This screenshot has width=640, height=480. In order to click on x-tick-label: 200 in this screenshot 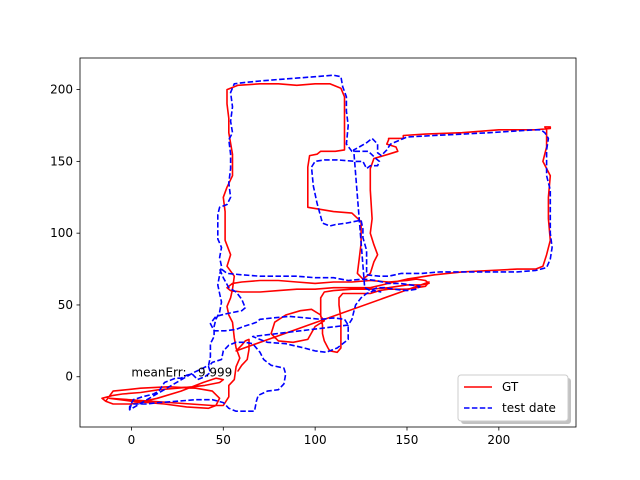, I will do `click(498, 440)`.